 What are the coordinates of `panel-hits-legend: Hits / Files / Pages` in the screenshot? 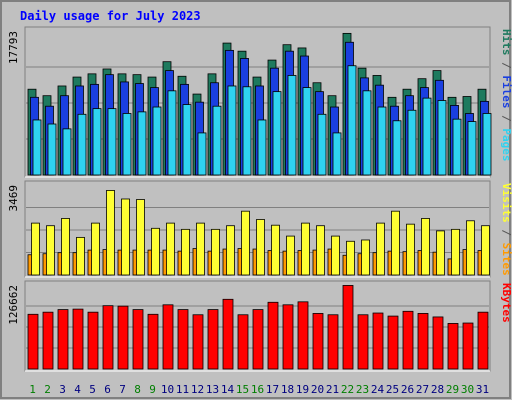 It's located at (506, 95).